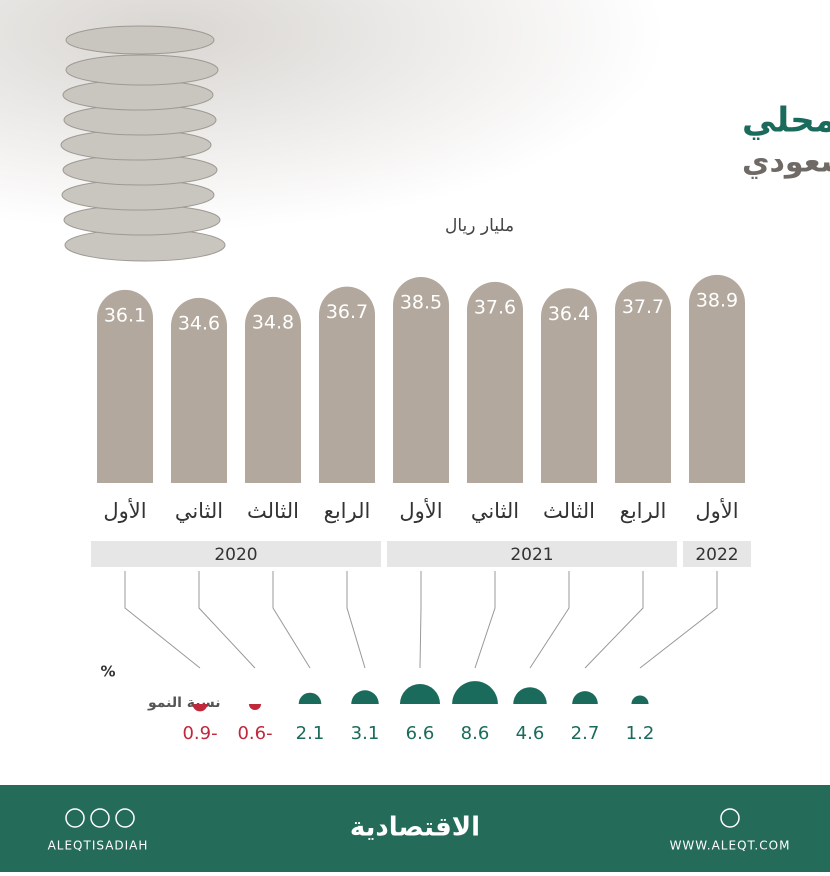  I want to click on growth-value-label: 1.2, so click(640, 733).